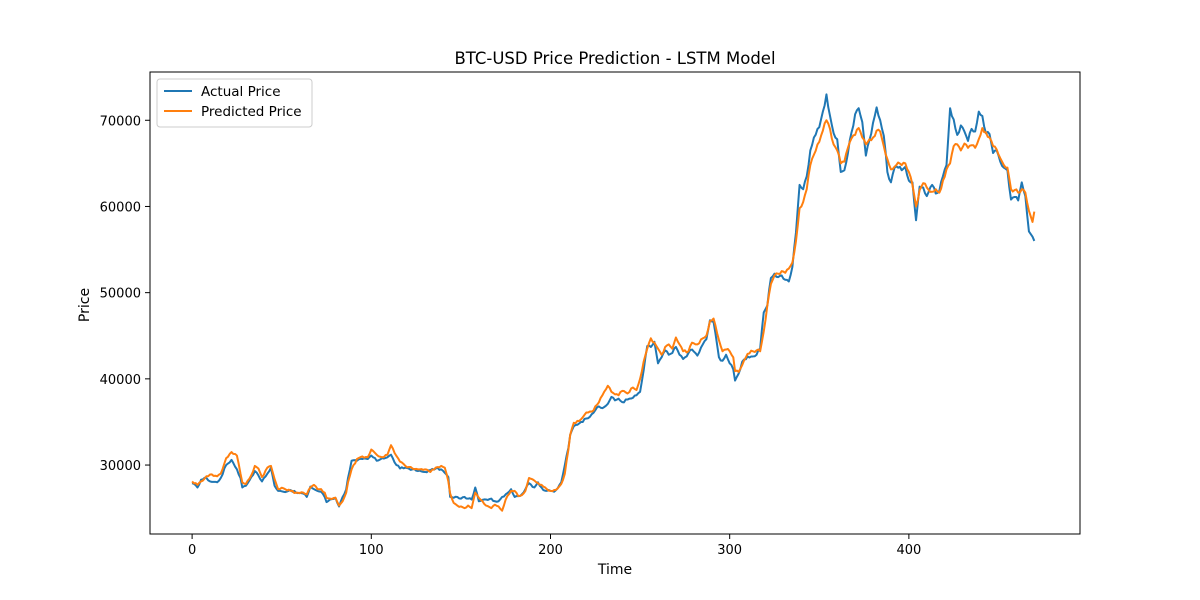  What do you see at coordinates (550, 550) in the screenshot?
I see `x-tick-label: 200` at bounding box center [550, 550].